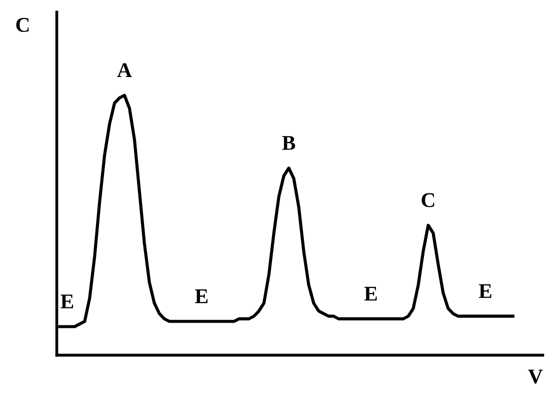  I want to click on annotation: C, so click(428, 200).